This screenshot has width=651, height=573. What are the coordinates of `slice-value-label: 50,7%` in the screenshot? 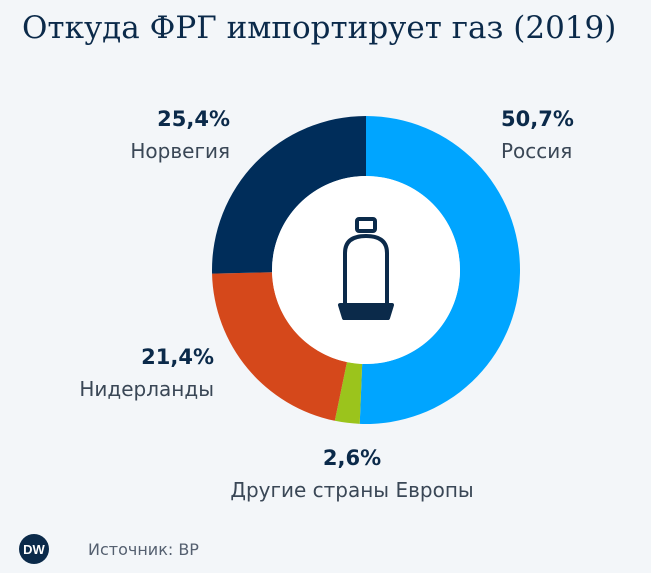 It's located at (537, 119).